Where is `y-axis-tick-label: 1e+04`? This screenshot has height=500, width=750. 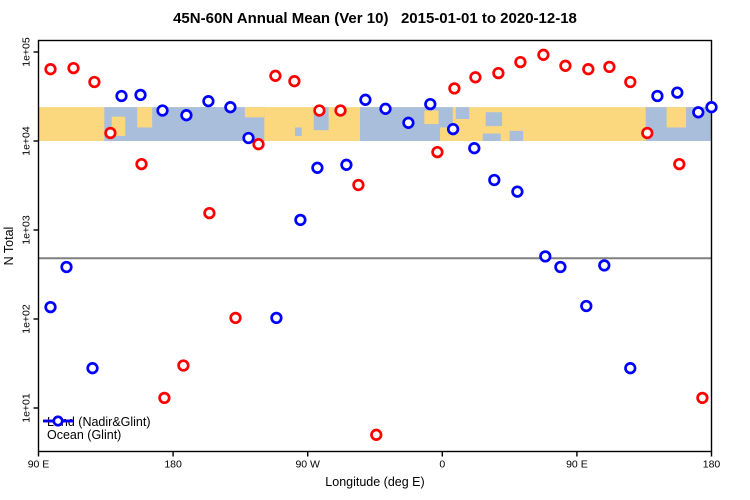 y-axis-tick-label: 1e+04 is located at coordinates (27, 141).